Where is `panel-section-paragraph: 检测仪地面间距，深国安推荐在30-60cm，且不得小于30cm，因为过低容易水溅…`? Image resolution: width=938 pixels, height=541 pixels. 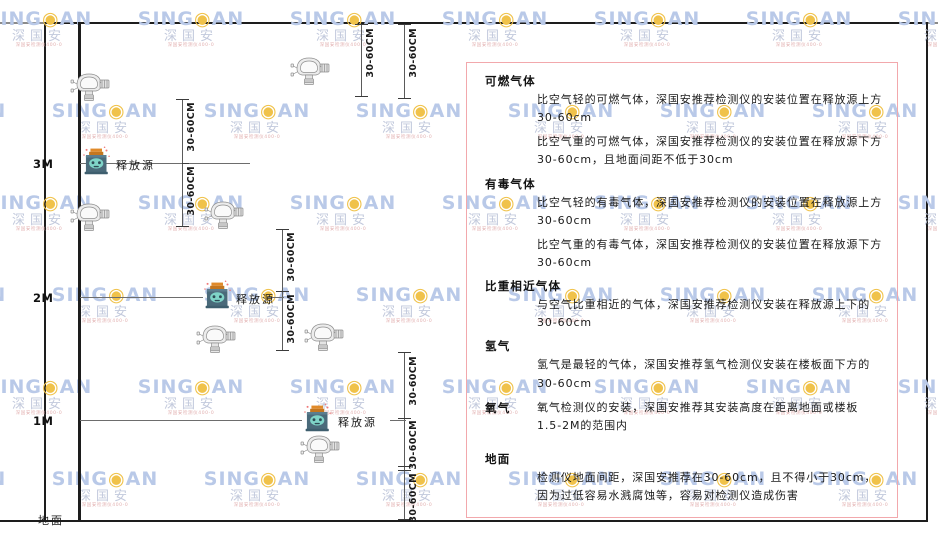 panel-section-paragraph: 检测仪地面间距，深国安推荐在30-60cm，且不得小于30cm，因为过低容易水溅… is located at coordinates (707, 486).